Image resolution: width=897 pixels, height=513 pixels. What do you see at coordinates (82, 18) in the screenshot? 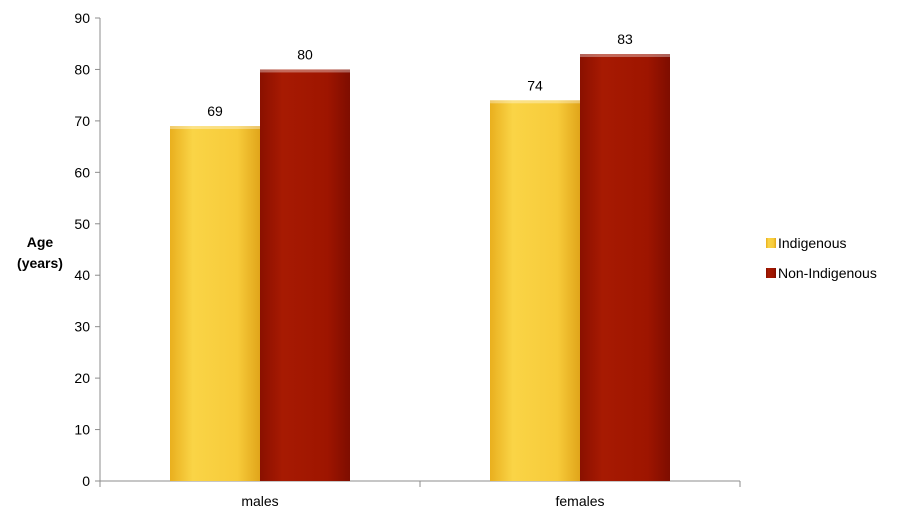
I see `y-tick-label: 90` at bounding box center [82, 18].